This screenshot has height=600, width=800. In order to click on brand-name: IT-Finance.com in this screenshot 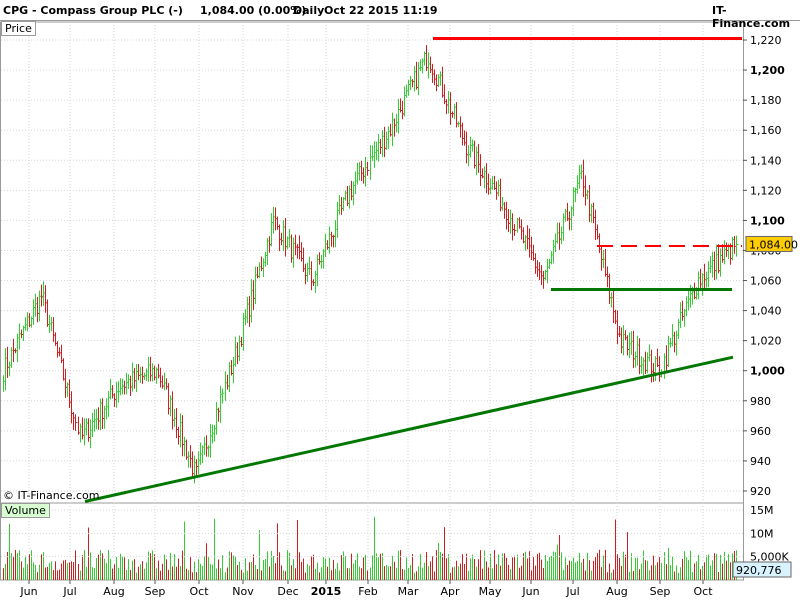, I will do `click(751, 17)`.